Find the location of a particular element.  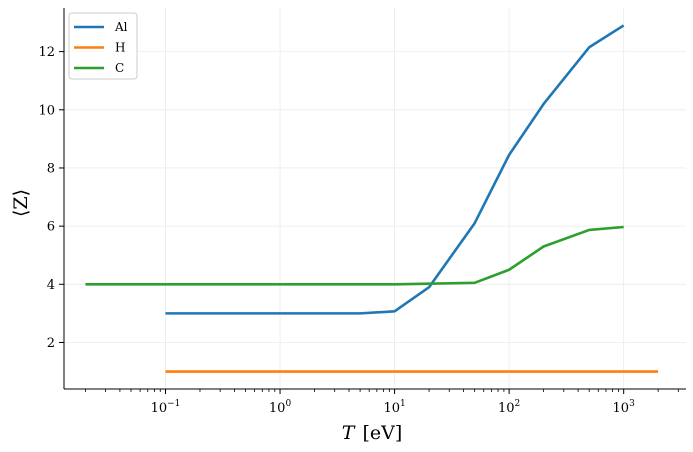

x-axis-label: T [eV] is located at coordinates (372, 433).